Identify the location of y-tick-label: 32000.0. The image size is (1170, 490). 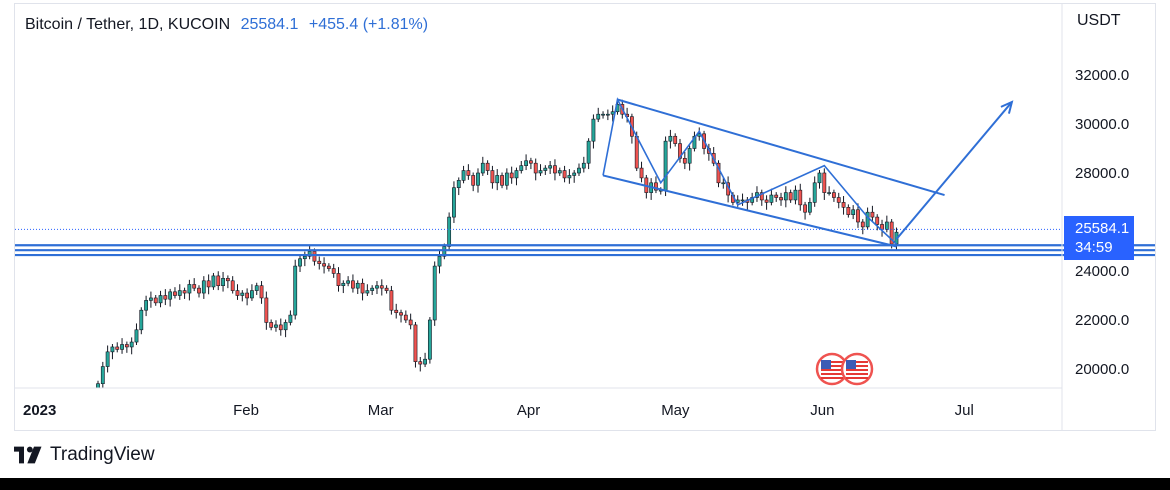
(1102, 75).